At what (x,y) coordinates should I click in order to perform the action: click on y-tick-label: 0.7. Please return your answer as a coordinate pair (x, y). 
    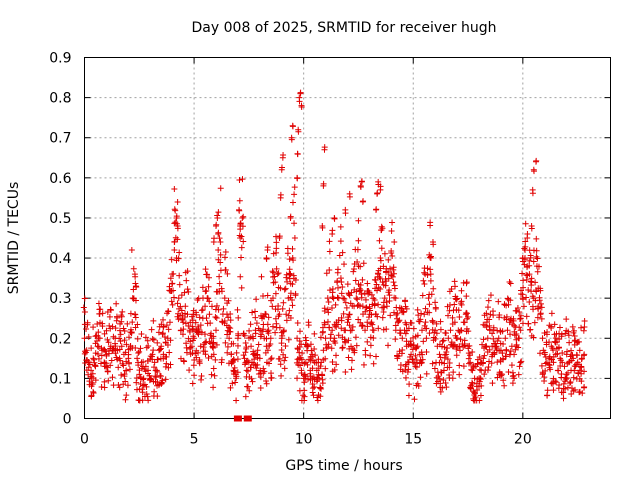
    Looking at the image, I should click on (60, 139).